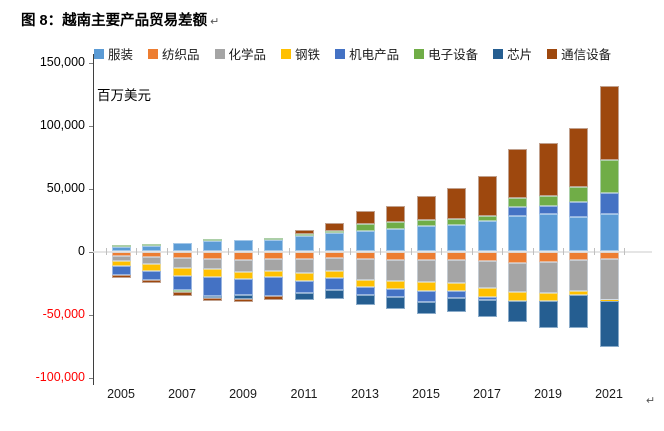 This screenshot has width=664, height=431. Describe the element at coordinates (517, 174) in the screenshot. I see `bar-segment-communication-equipment-2018` at that location.